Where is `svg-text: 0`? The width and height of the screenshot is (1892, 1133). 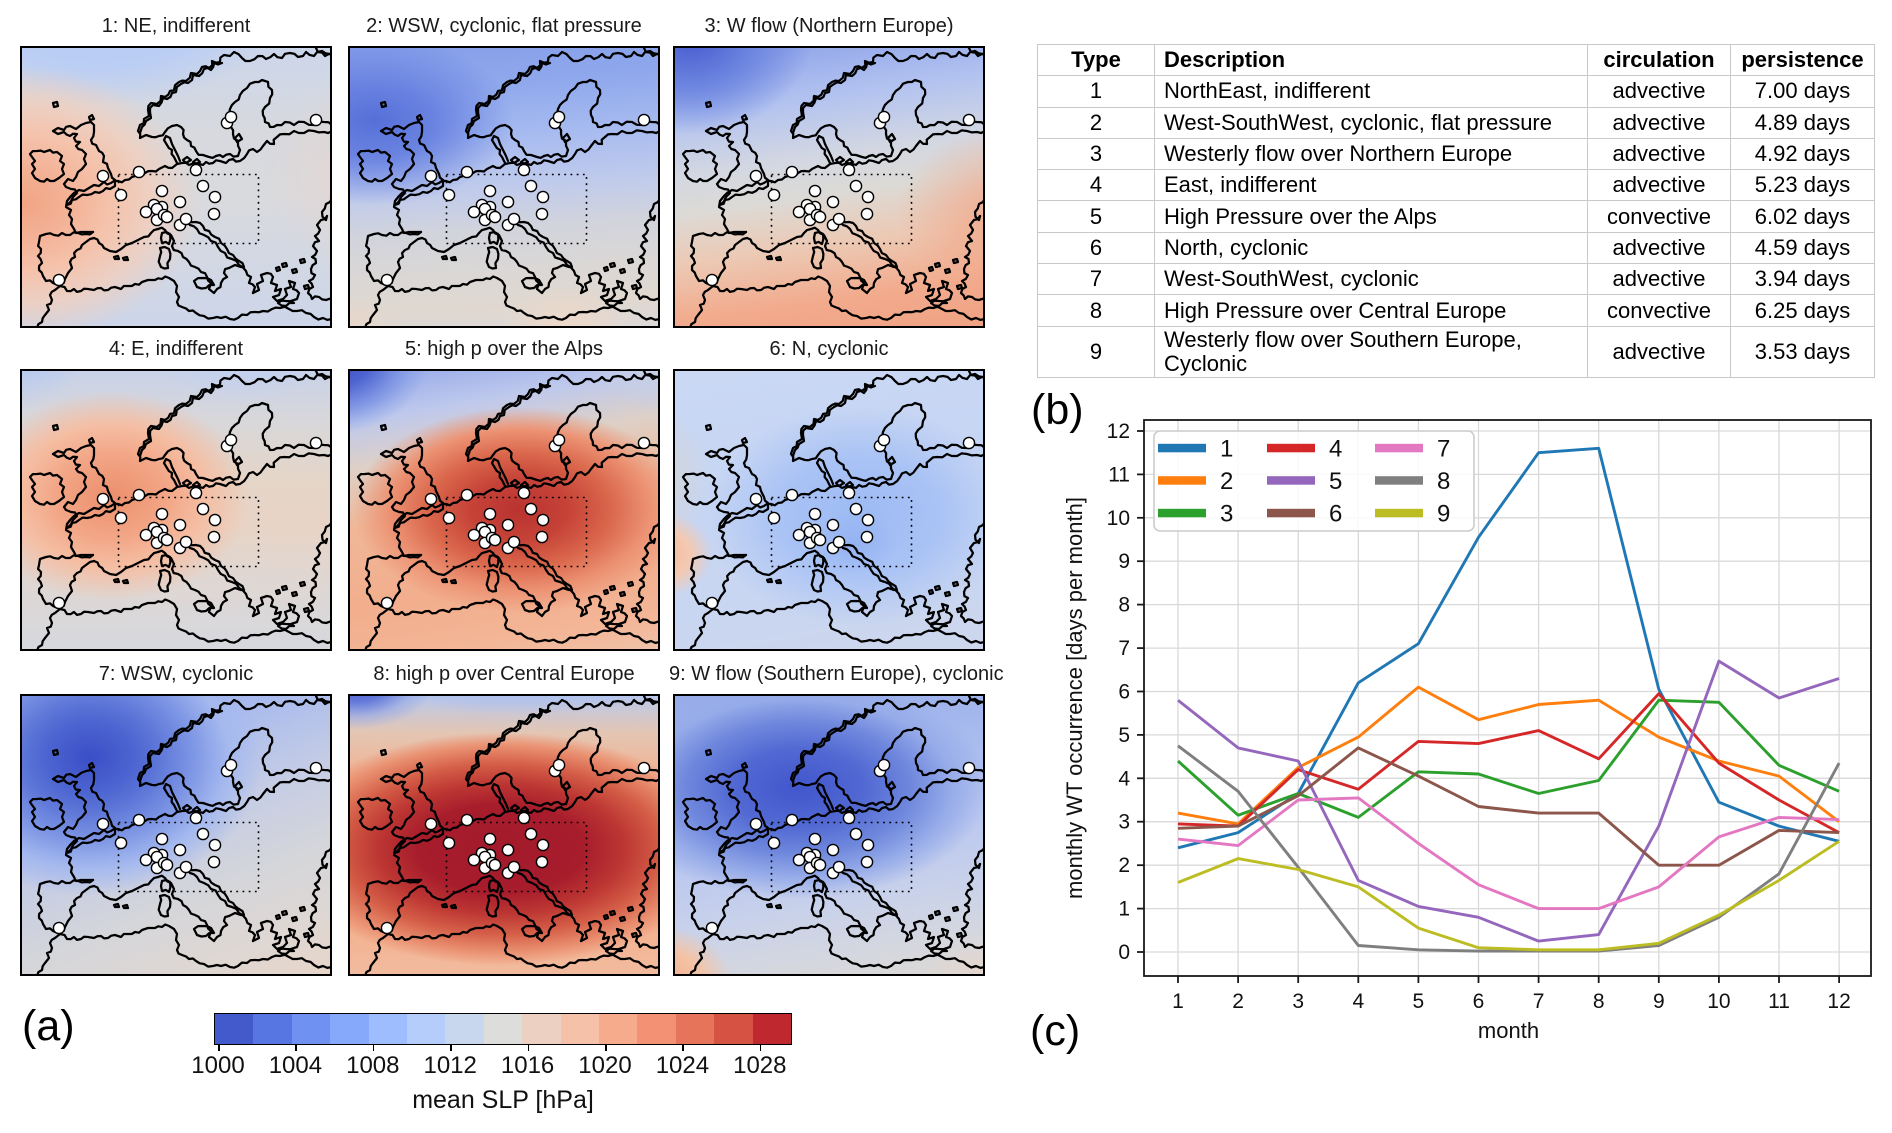
svg-text: 0 is located at coordinates (1124, 952).